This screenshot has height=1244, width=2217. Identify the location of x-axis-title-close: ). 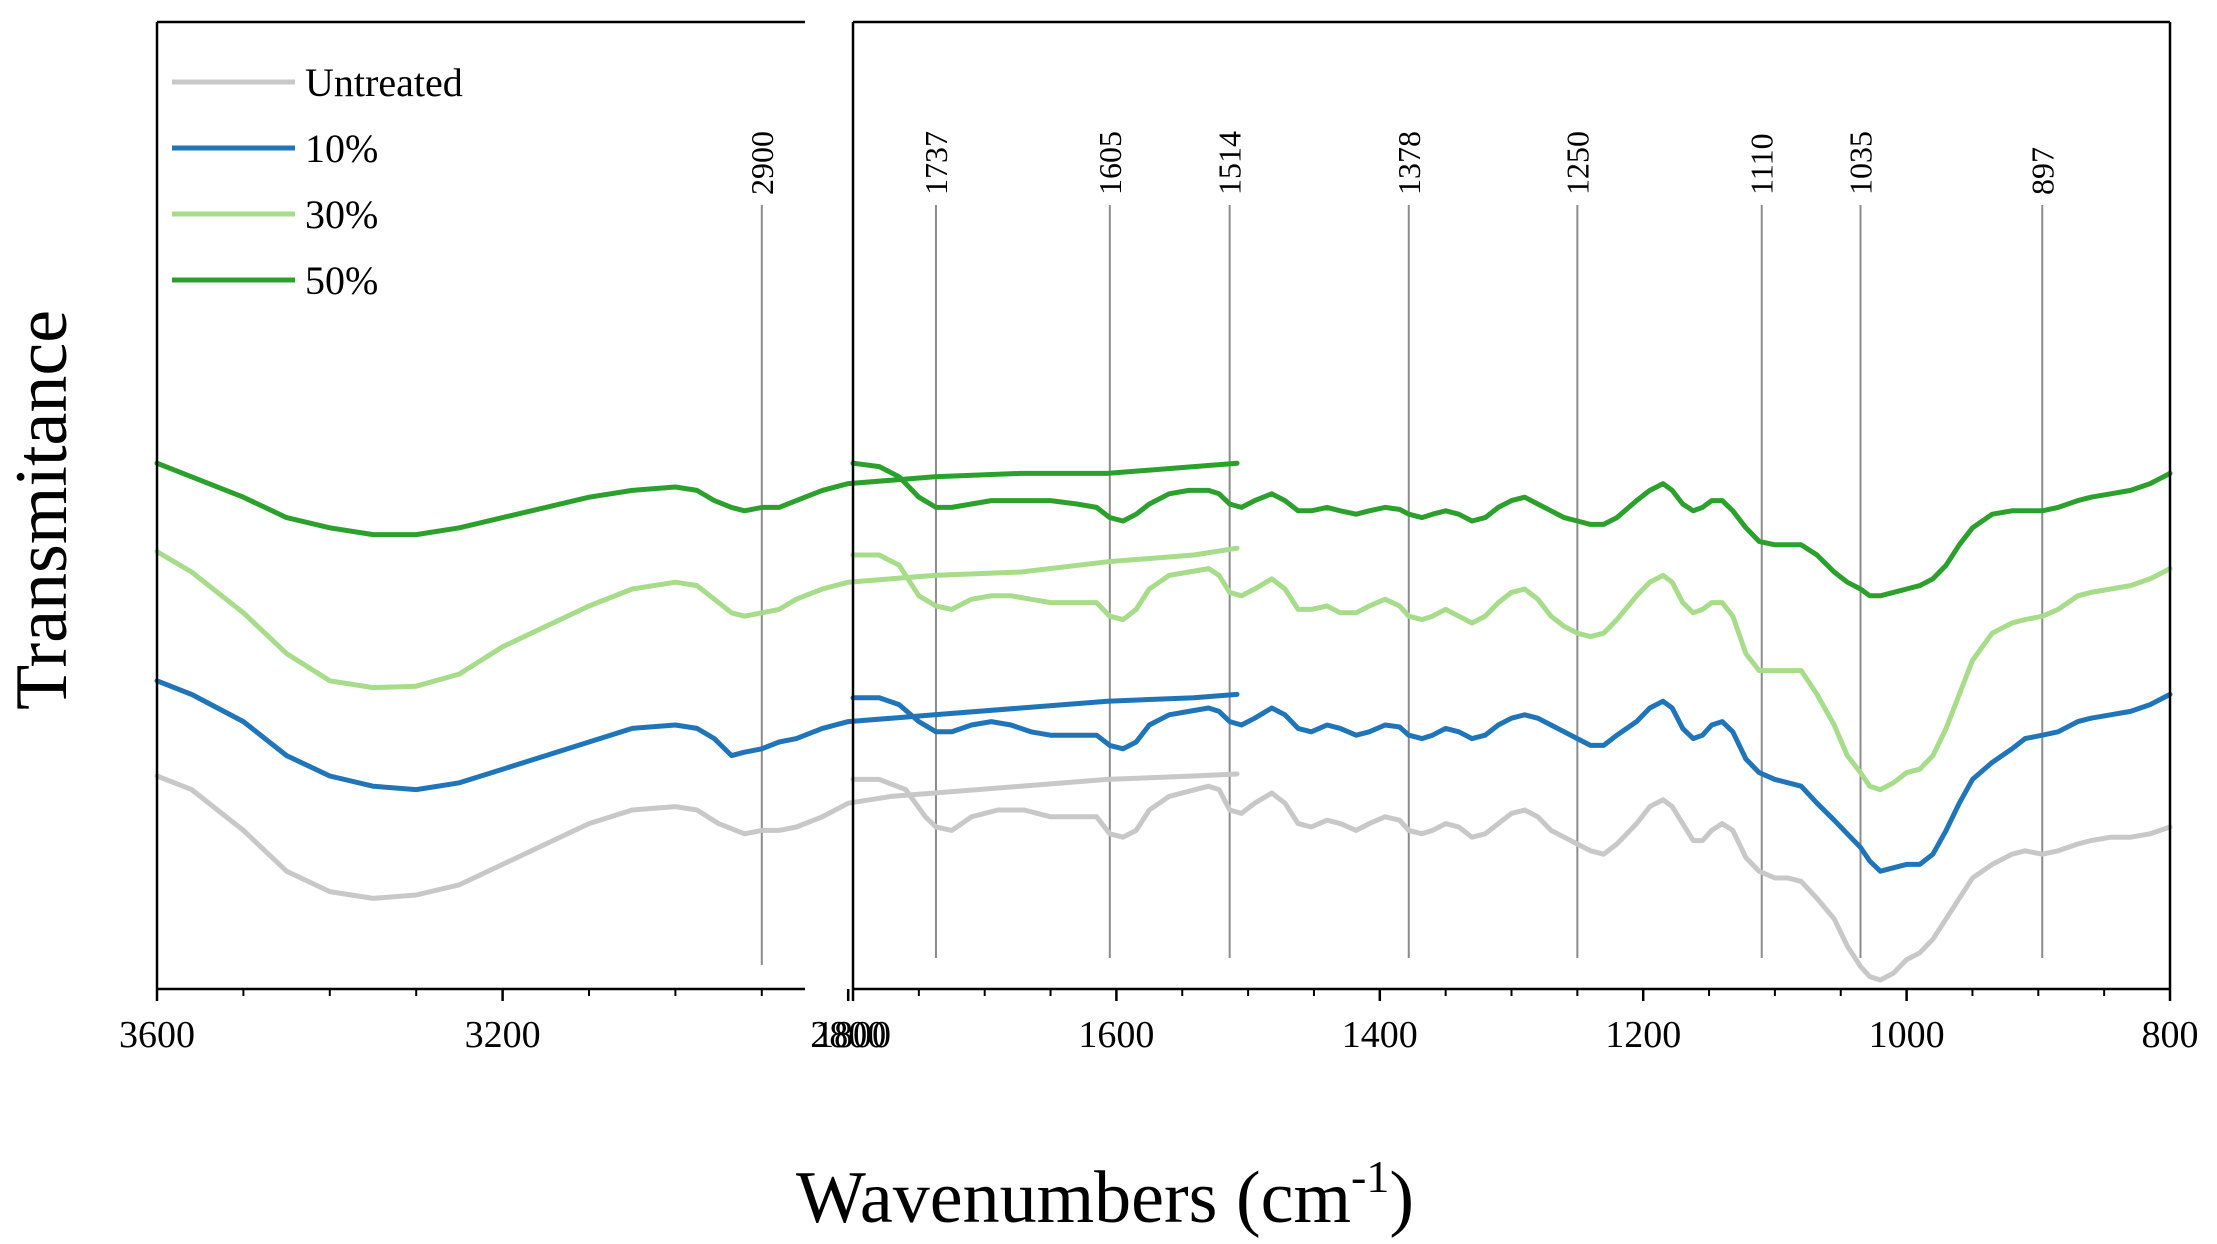
(1401, 1198).